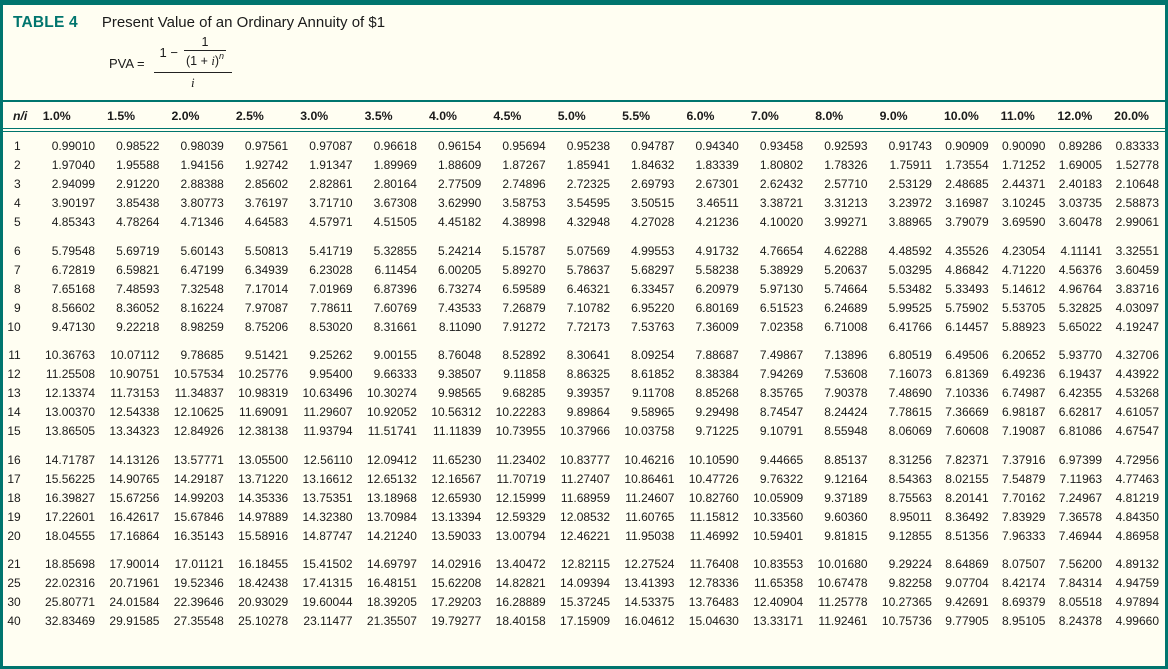 This screenshot has width=1168, height=669. I want to click on value-cell: 0.93458, so click(781, 146).